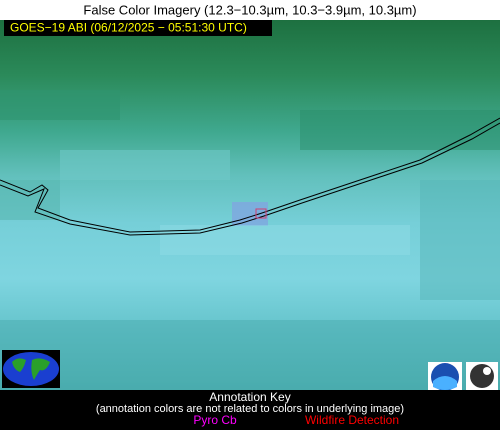 Image resolution: width=500 pixels, height=430 pixels. I want to click on timestamp-box, so click(138, 28).